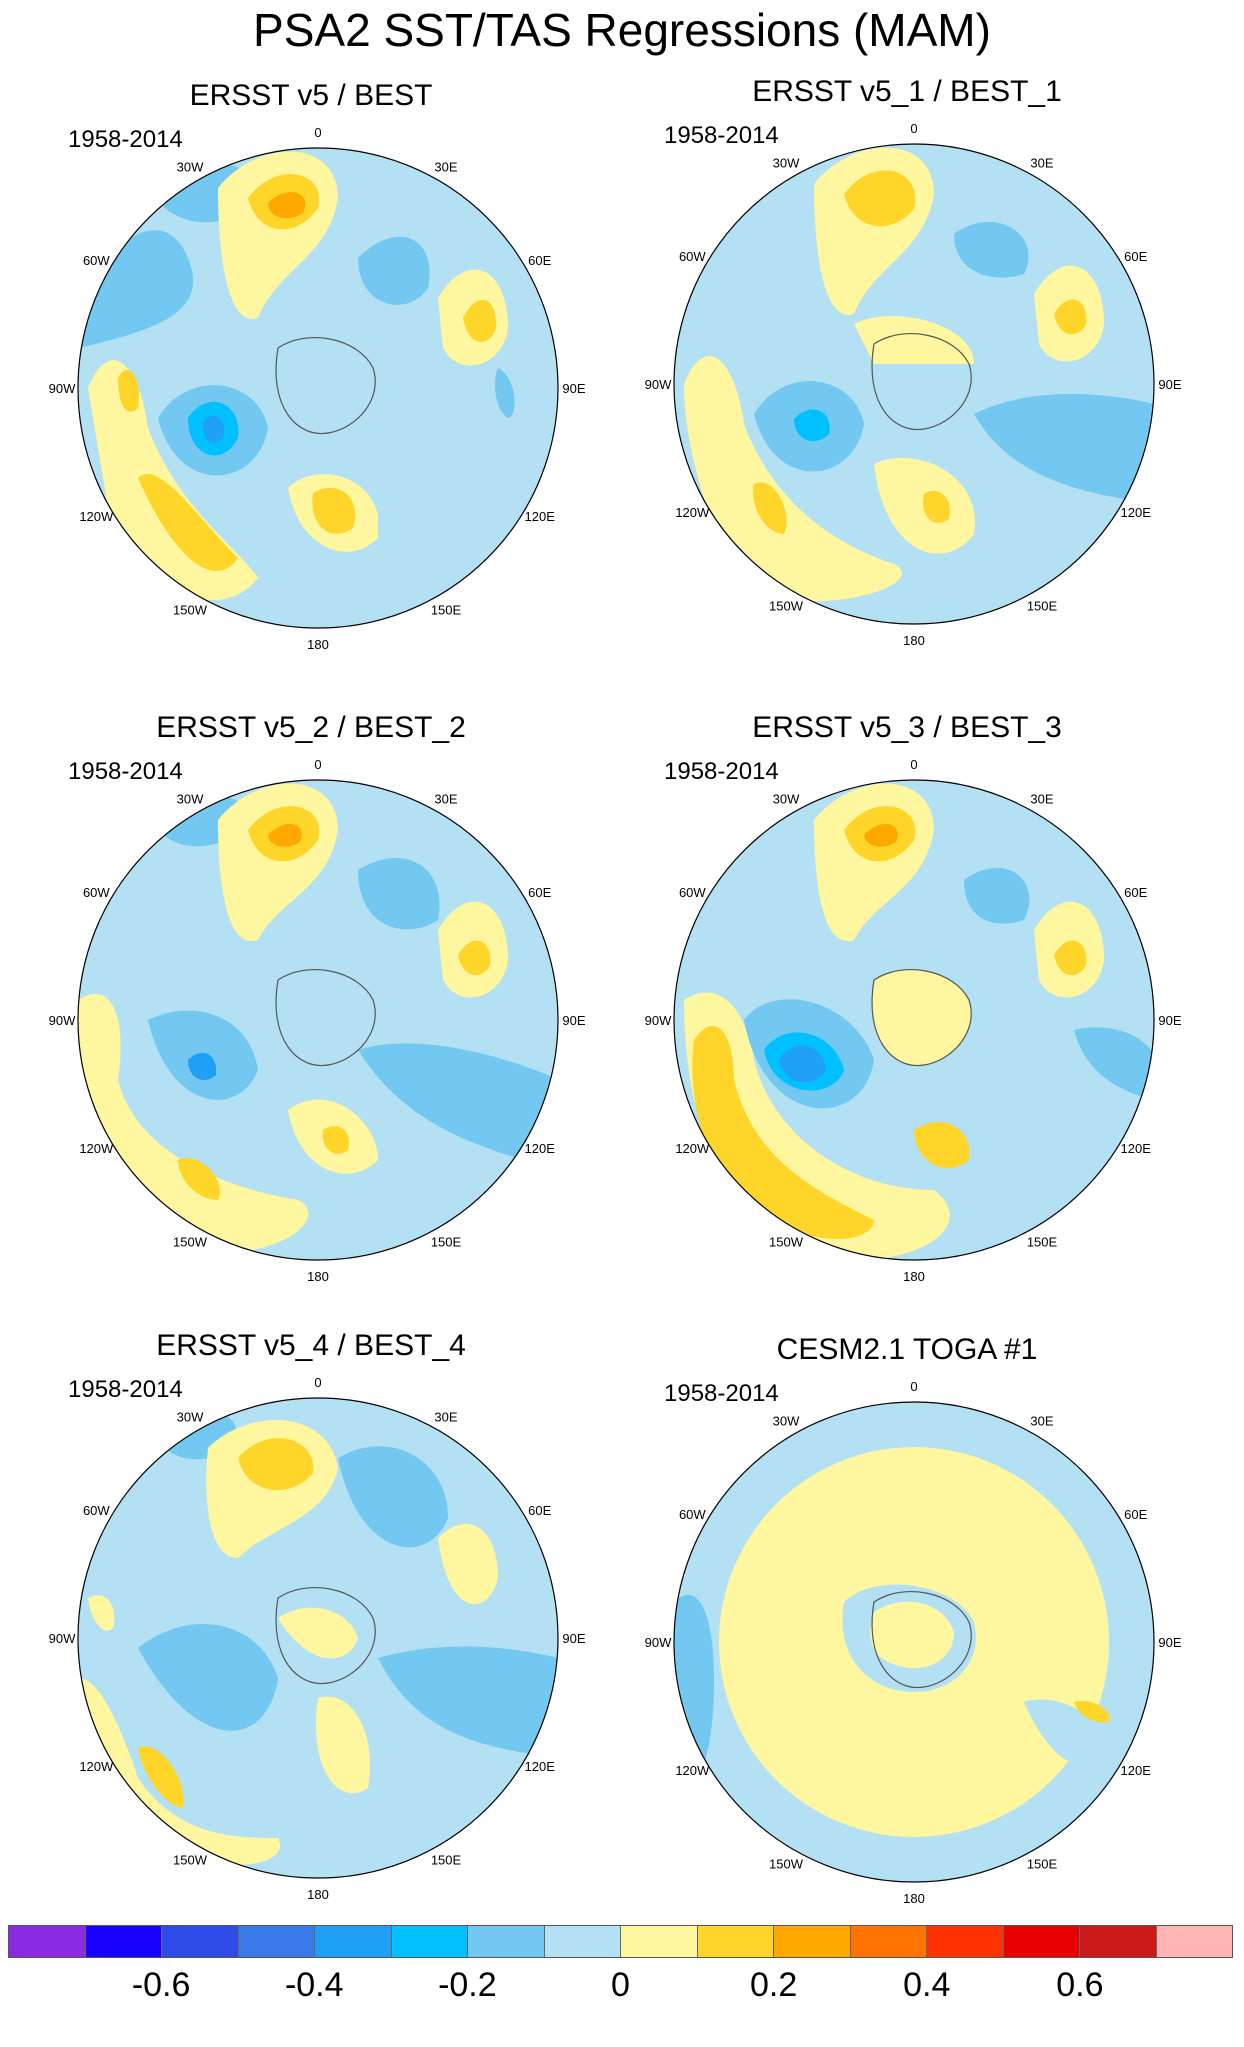 This screenshot has width=1244, height=2047. Describe the element at coordinates (622, 30) in the screenshot. I see `main-title: PSA2 SST/TAS Regressions (MAM)` at that location.